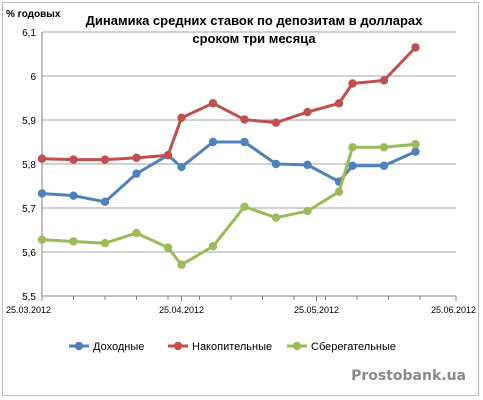  I want to click on y-tick-label: 5,5, so click(29, 297).